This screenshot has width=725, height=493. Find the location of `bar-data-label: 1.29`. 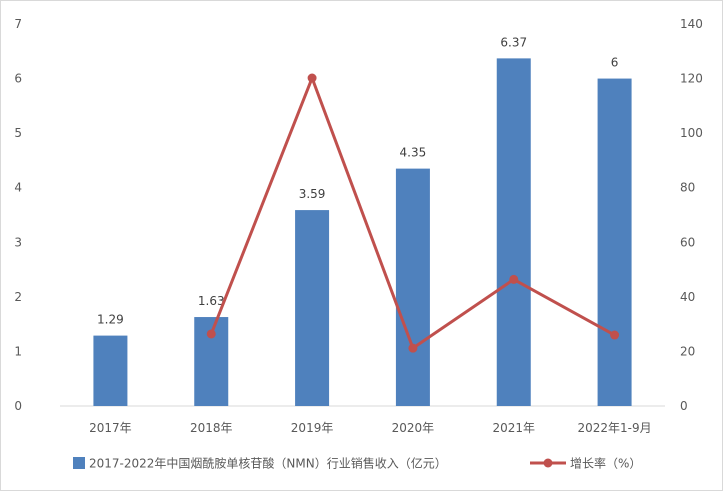

bar-data-label: 1.29 is located at coordinates (110, 320).